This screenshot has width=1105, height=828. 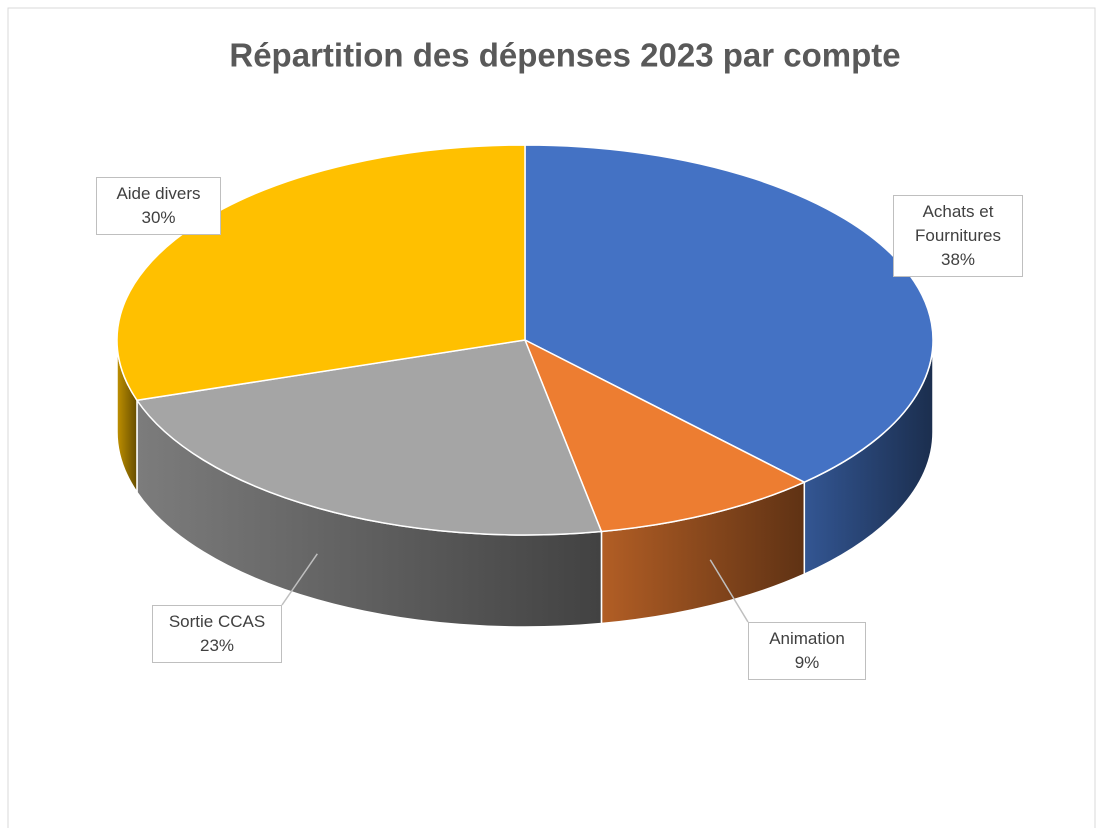 I want to click on label-name: Sortie CCAS, so click(x=217, y=621).